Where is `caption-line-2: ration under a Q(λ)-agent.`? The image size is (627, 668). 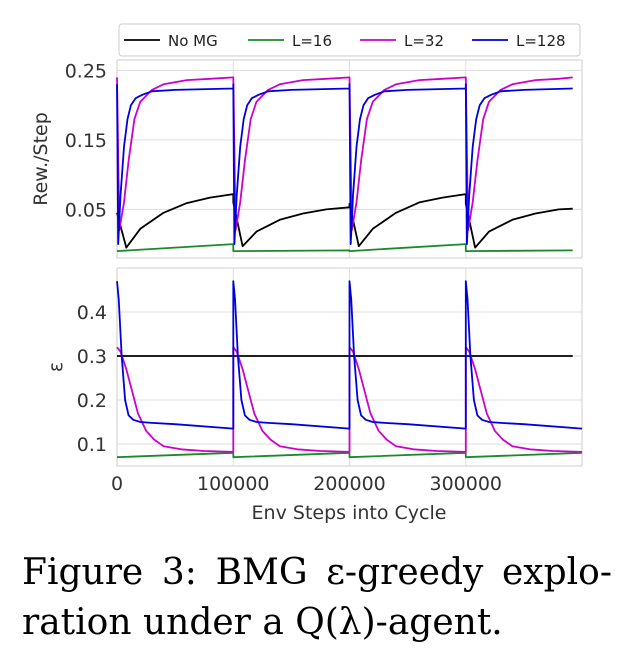 caption-line-2: ration under a Q(λ)-agent. is located at coordinates (262, 622).